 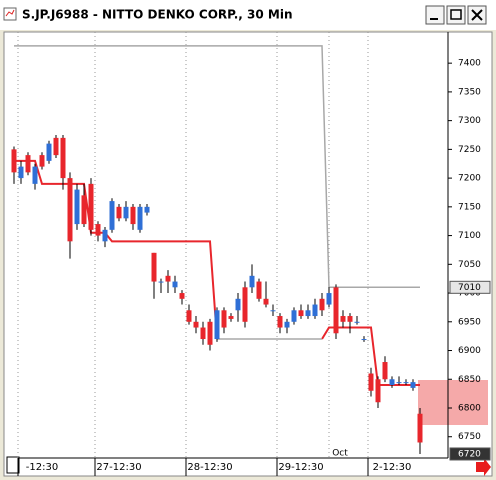 I want to click on y-tick-label: 6950, so click(x=469, y=322).